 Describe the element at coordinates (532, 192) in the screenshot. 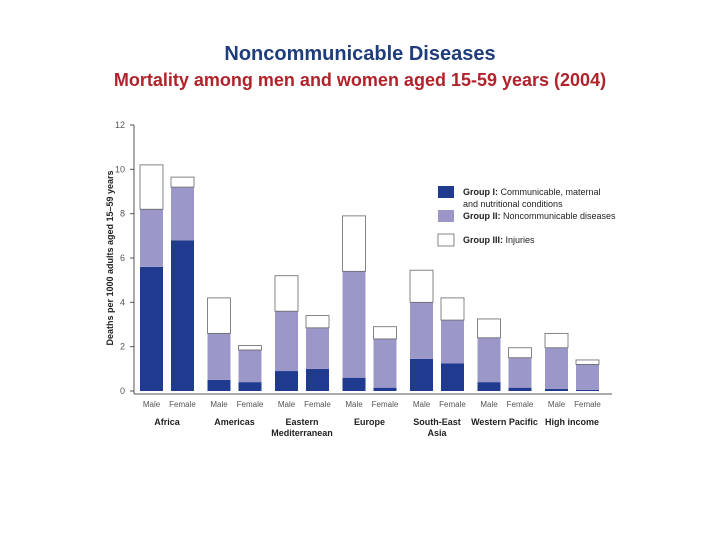

I see `legend-label: Group I: Communicable, maternal` at that location.